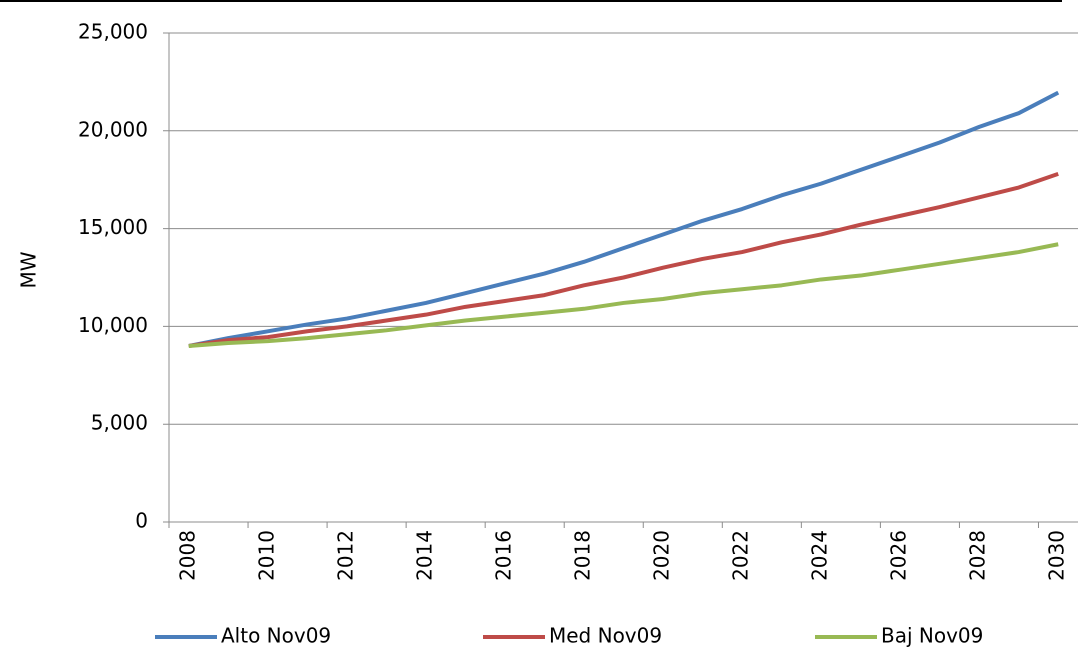 This screenshot has height=658, width=1078. Describe the element at coordinates (345, 555) in the screenshot. I see `x-tick-label: 2012` at that location.